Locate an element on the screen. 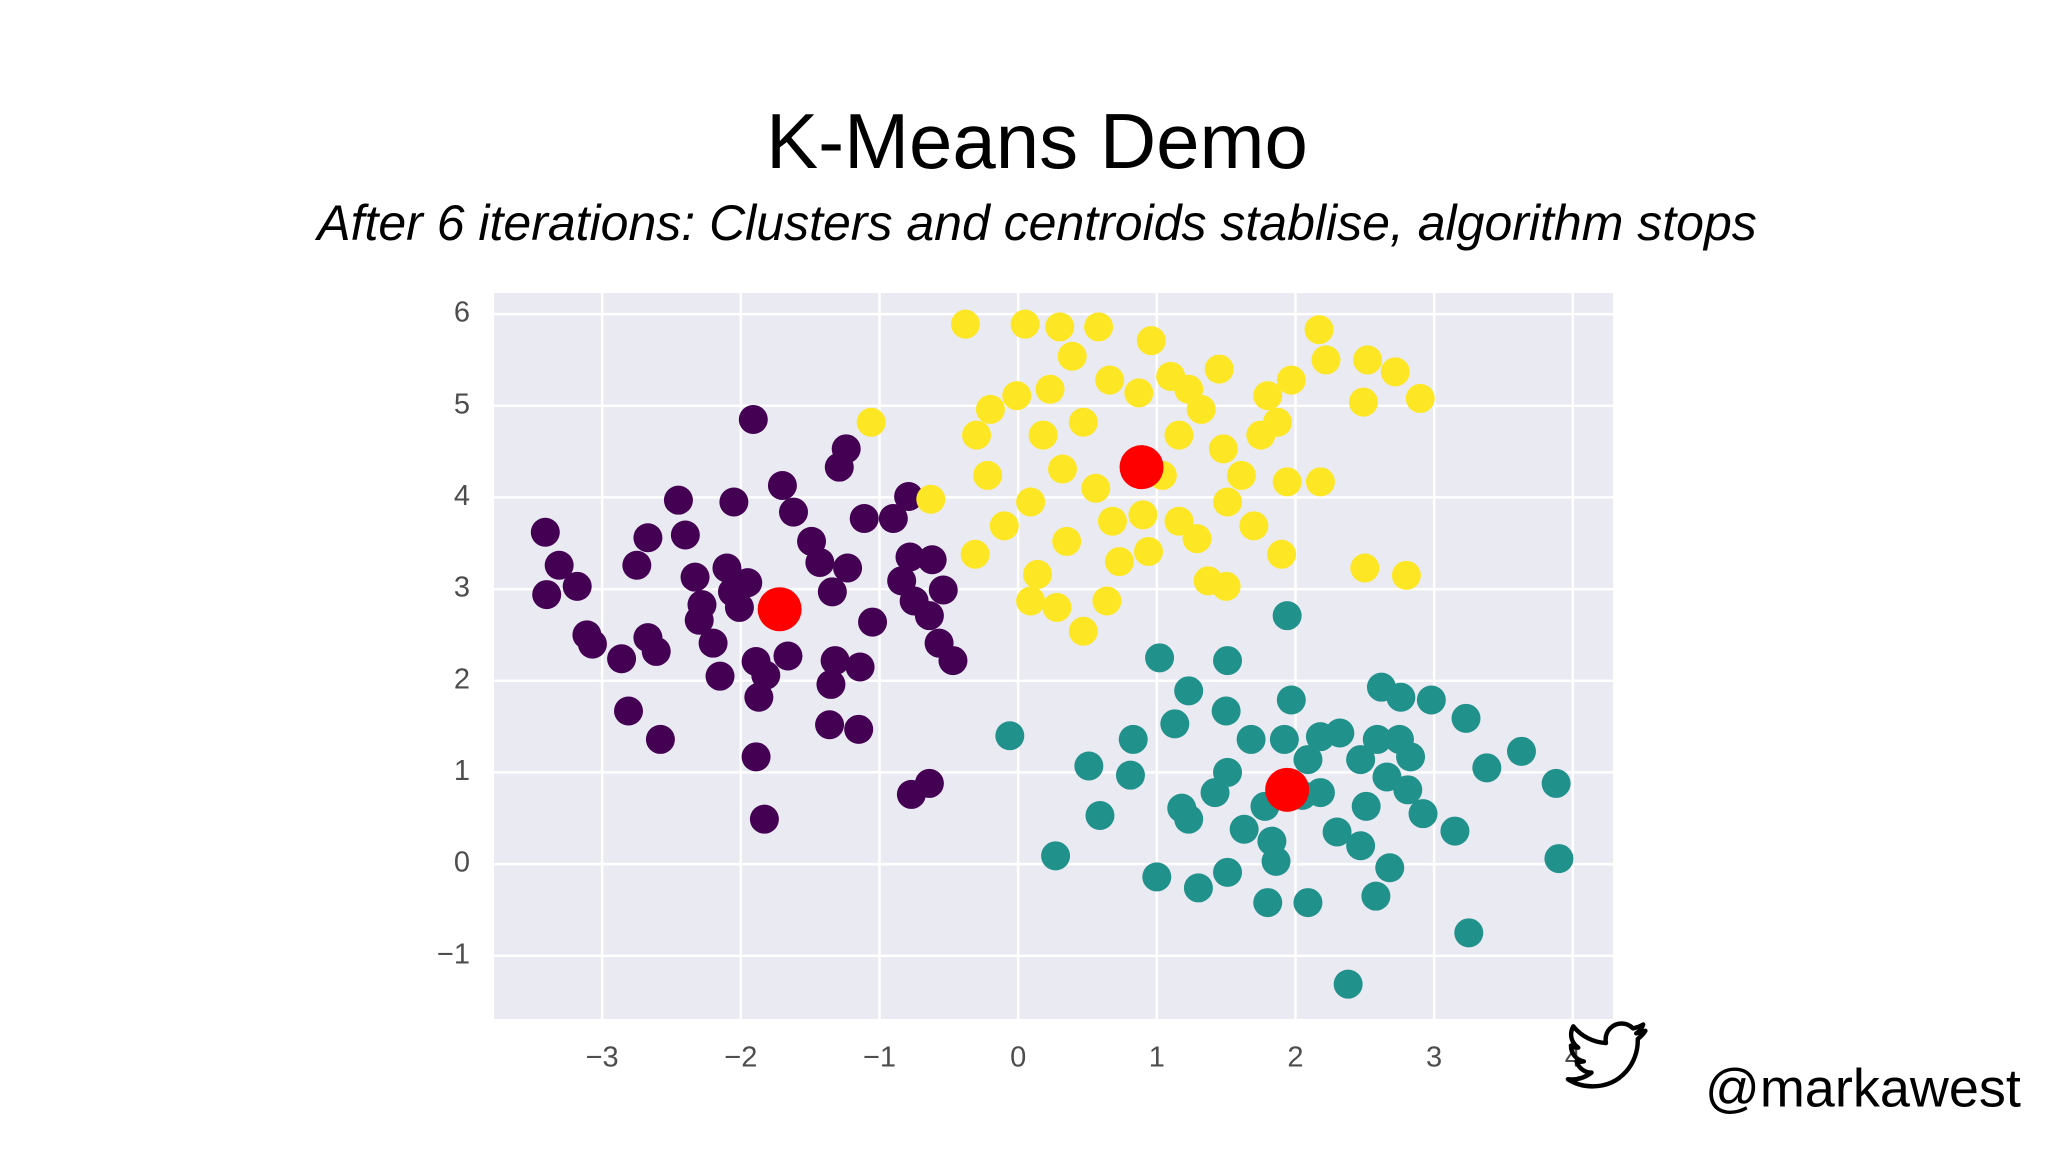 This screenshot has height=1152, width=2048. x-tick-label: −2 is located at coordinates (740, 1058).